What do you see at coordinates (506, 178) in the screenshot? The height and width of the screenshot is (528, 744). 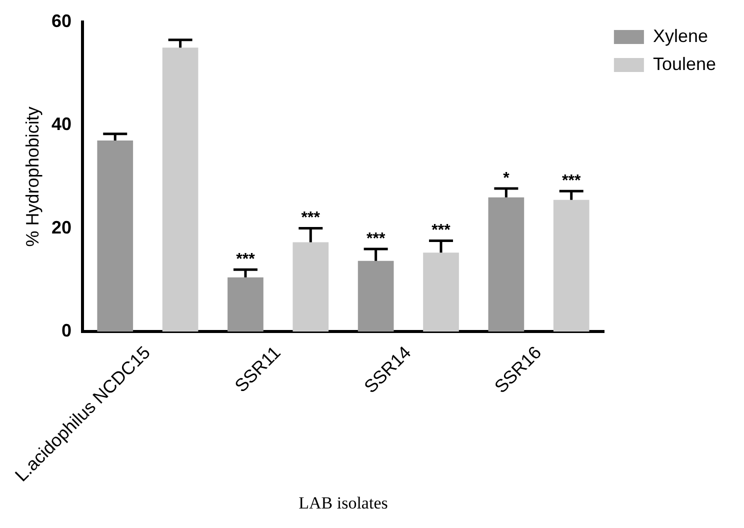 I see `data-label: *` at bounding box center [506, 178].